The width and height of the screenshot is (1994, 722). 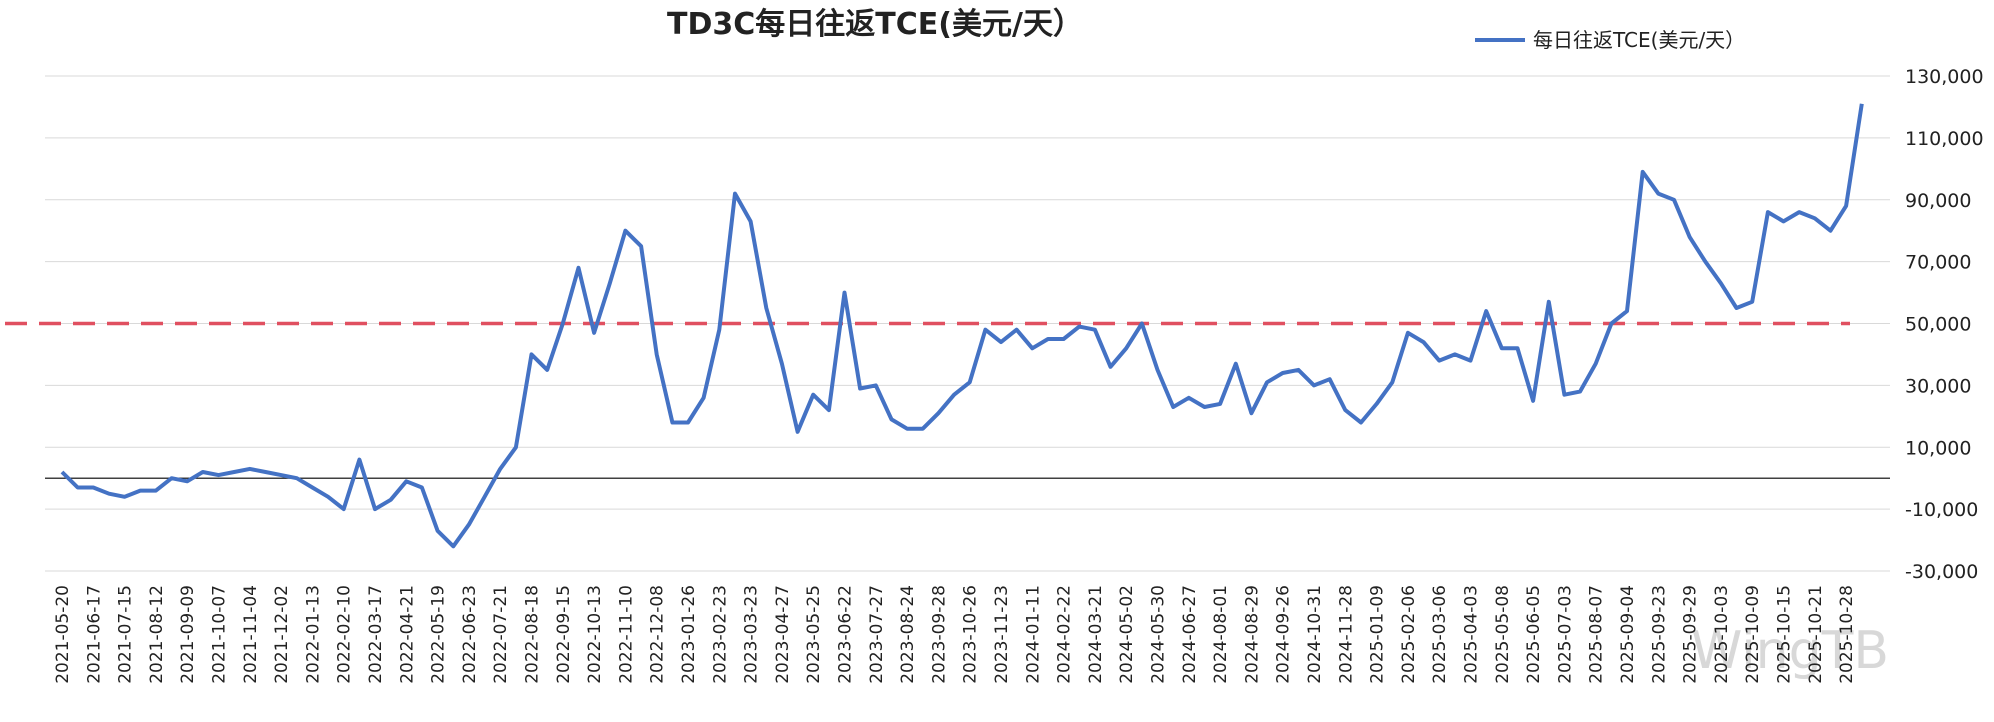 I want to click on x-tick-label: 2024-02-22, so click(x=1065, y=634).